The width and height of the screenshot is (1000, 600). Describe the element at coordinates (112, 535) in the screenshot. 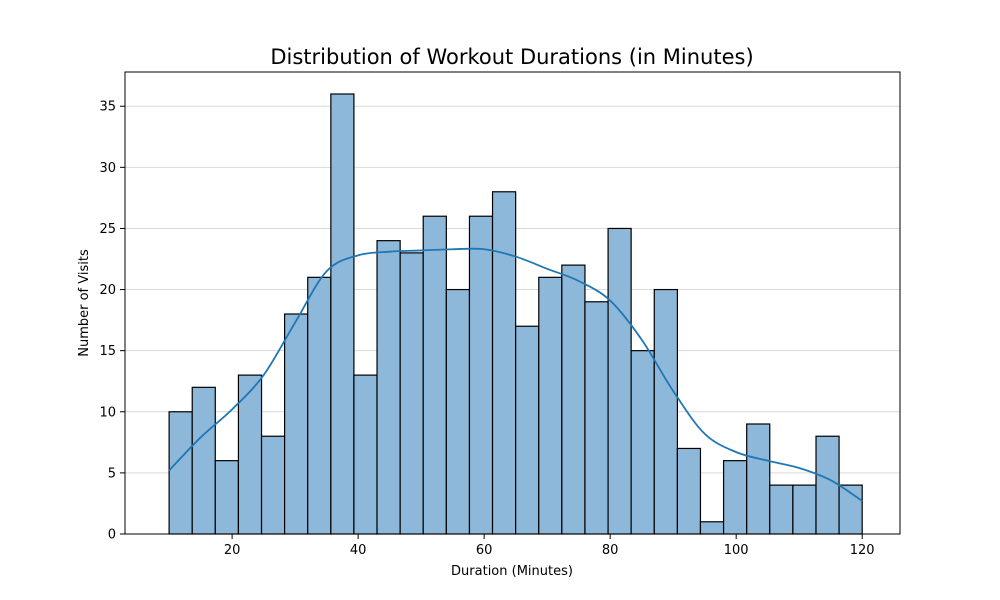

I see `y-tick-label: 0` at that location.